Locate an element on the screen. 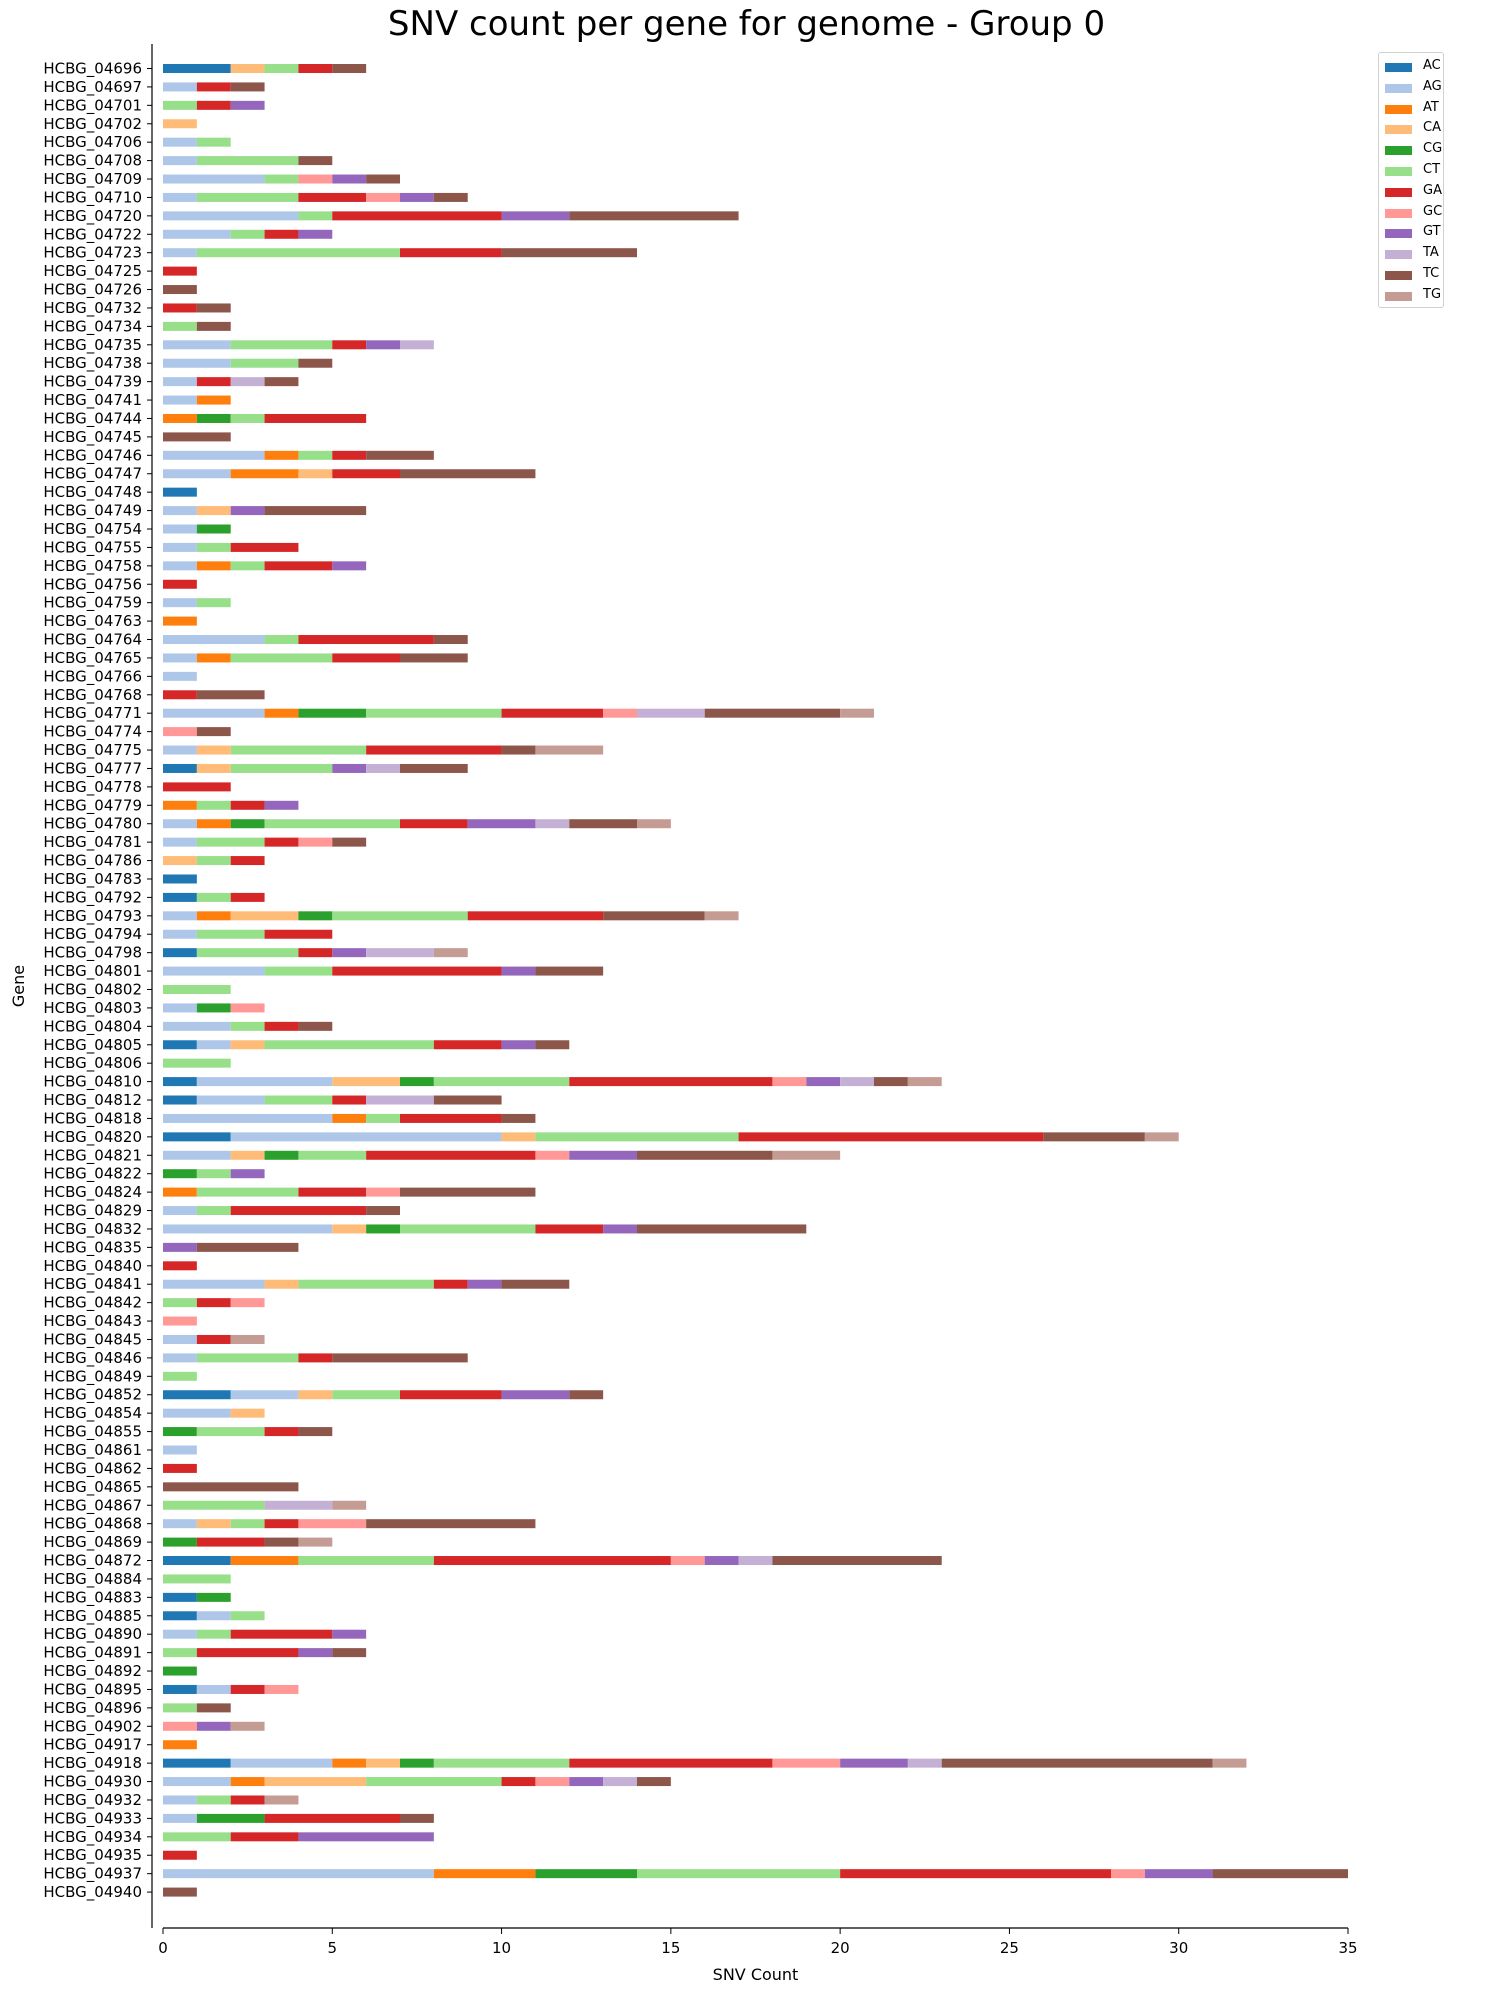  bar-segment-hcbg-04722-ag is located at coordinates (197, 234).